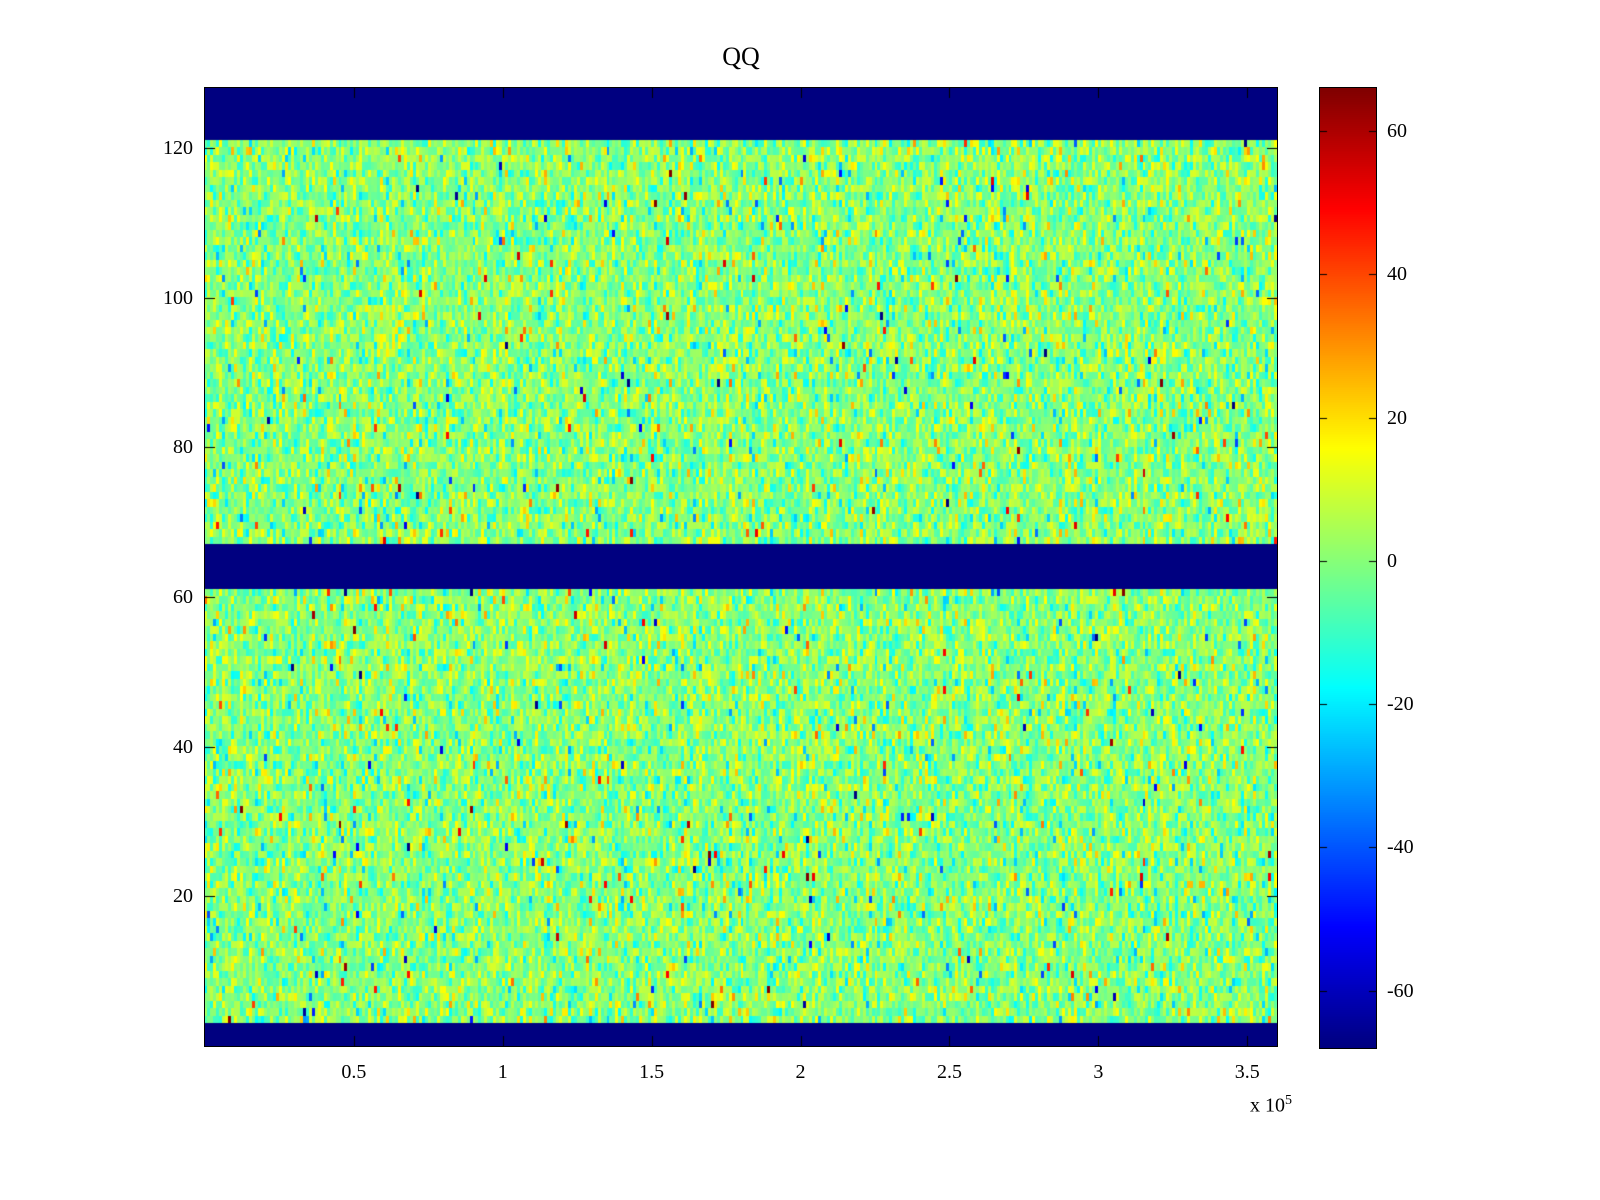 Image resolution: width=1600 pixels, height=1200 pixels. I want to click on colorbar-tick-label: 60, so click(1397, 130).